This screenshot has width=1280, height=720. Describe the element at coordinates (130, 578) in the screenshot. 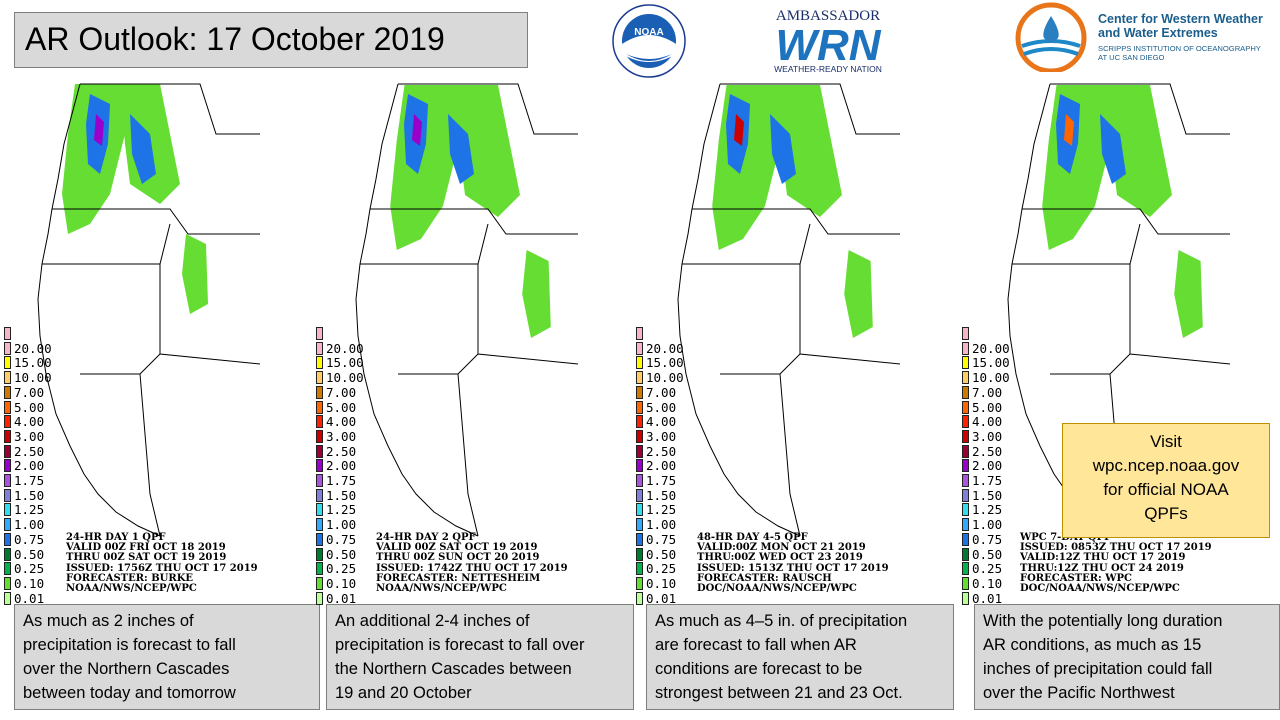

I see `qpf-info-line: FORECASTER: BURKE` at that location.